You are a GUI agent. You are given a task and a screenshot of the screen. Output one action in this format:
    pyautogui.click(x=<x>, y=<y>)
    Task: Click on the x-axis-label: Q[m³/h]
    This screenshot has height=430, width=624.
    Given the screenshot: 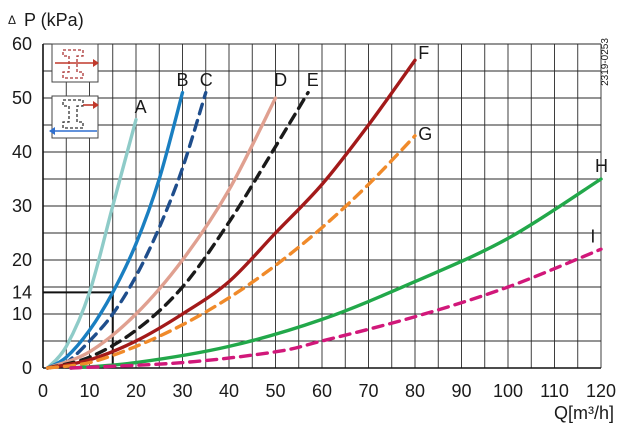 What is the action you would take?
    pyautogui.click(x=584, y=413)
    